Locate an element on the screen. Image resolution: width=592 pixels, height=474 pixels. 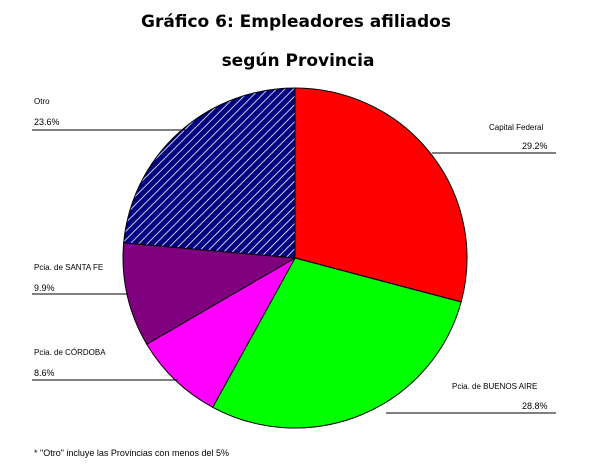
pie-slice-capital-federal is located at coordinates (381, 195).